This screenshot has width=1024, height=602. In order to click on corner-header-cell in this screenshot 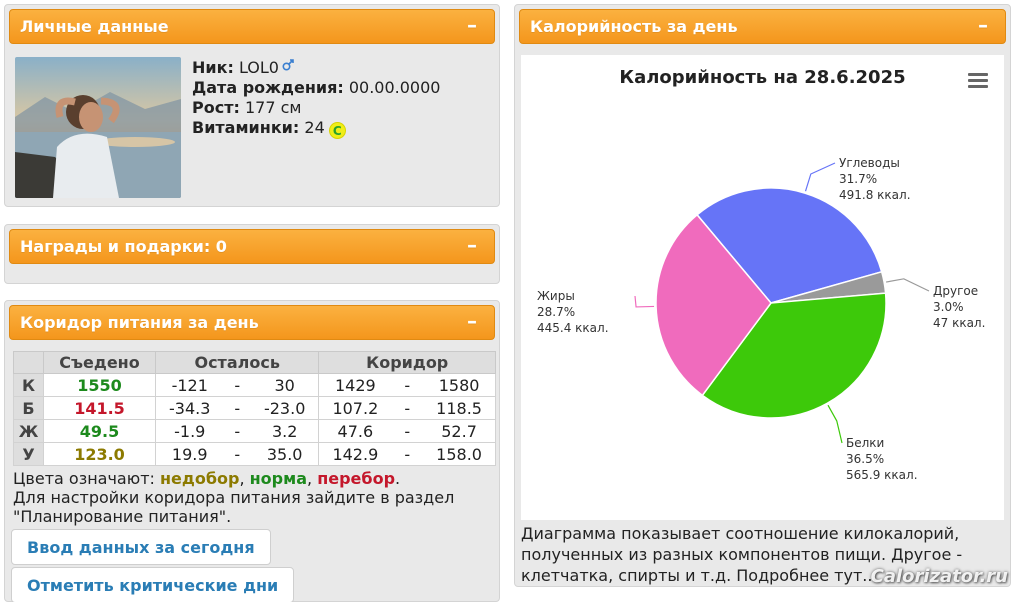, I will do `click(28, 362)`.